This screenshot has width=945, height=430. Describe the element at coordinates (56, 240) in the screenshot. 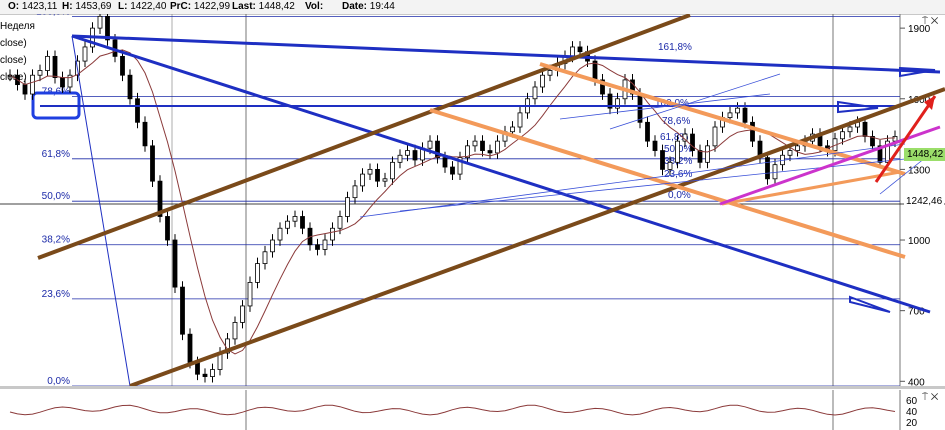

I see `fib-level-label: 38,2%` at that location.